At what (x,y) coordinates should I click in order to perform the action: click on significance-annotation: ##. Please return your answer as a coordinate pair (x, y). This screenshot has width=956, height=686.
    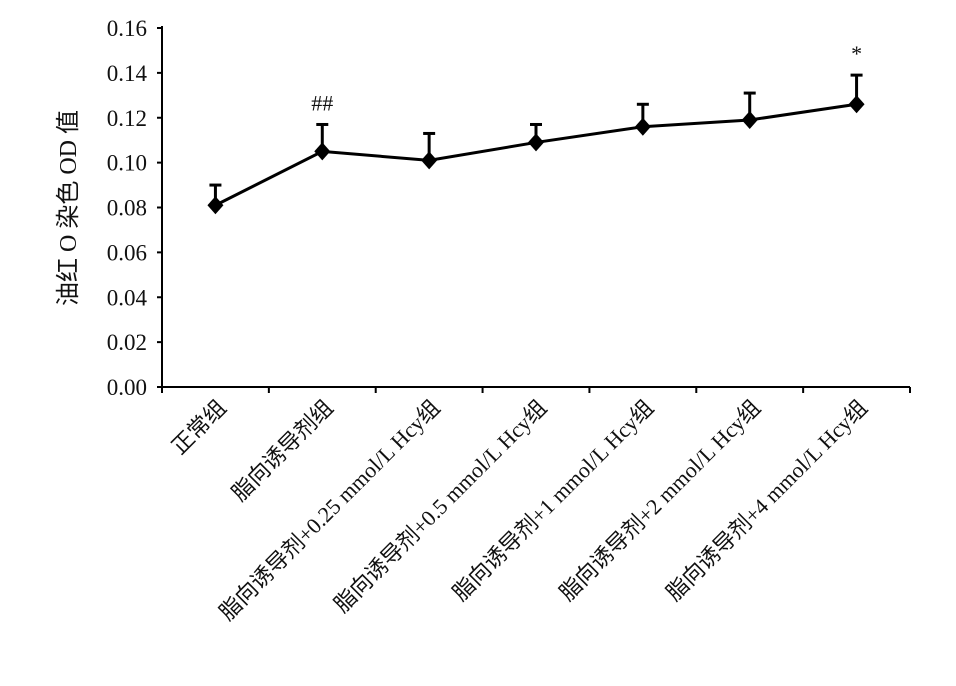
    Looking at the image, I should click on (322, 102).